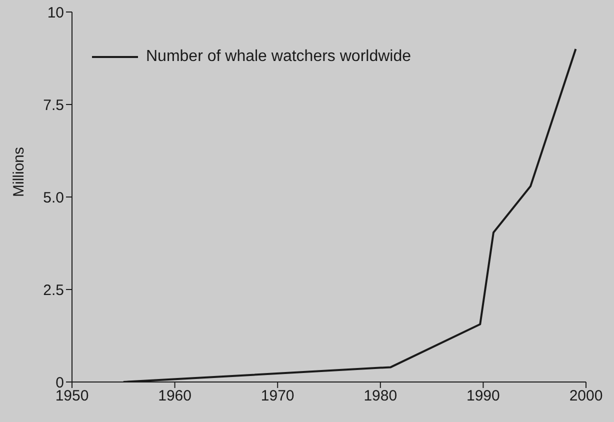 This screenshot has width=614, height=422. What do you see at coordinates (278, 57) in the screenshot?
I see `legend-label: Number of whale watchers worldwide` at bounding box center [278, 57].